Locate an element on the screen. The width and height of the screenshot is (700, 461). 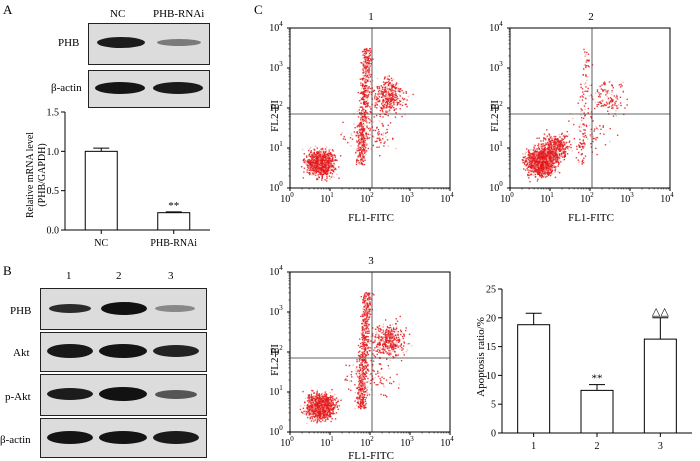
flow-ytick-label: 10¹ is located at coordinates (496, 147).